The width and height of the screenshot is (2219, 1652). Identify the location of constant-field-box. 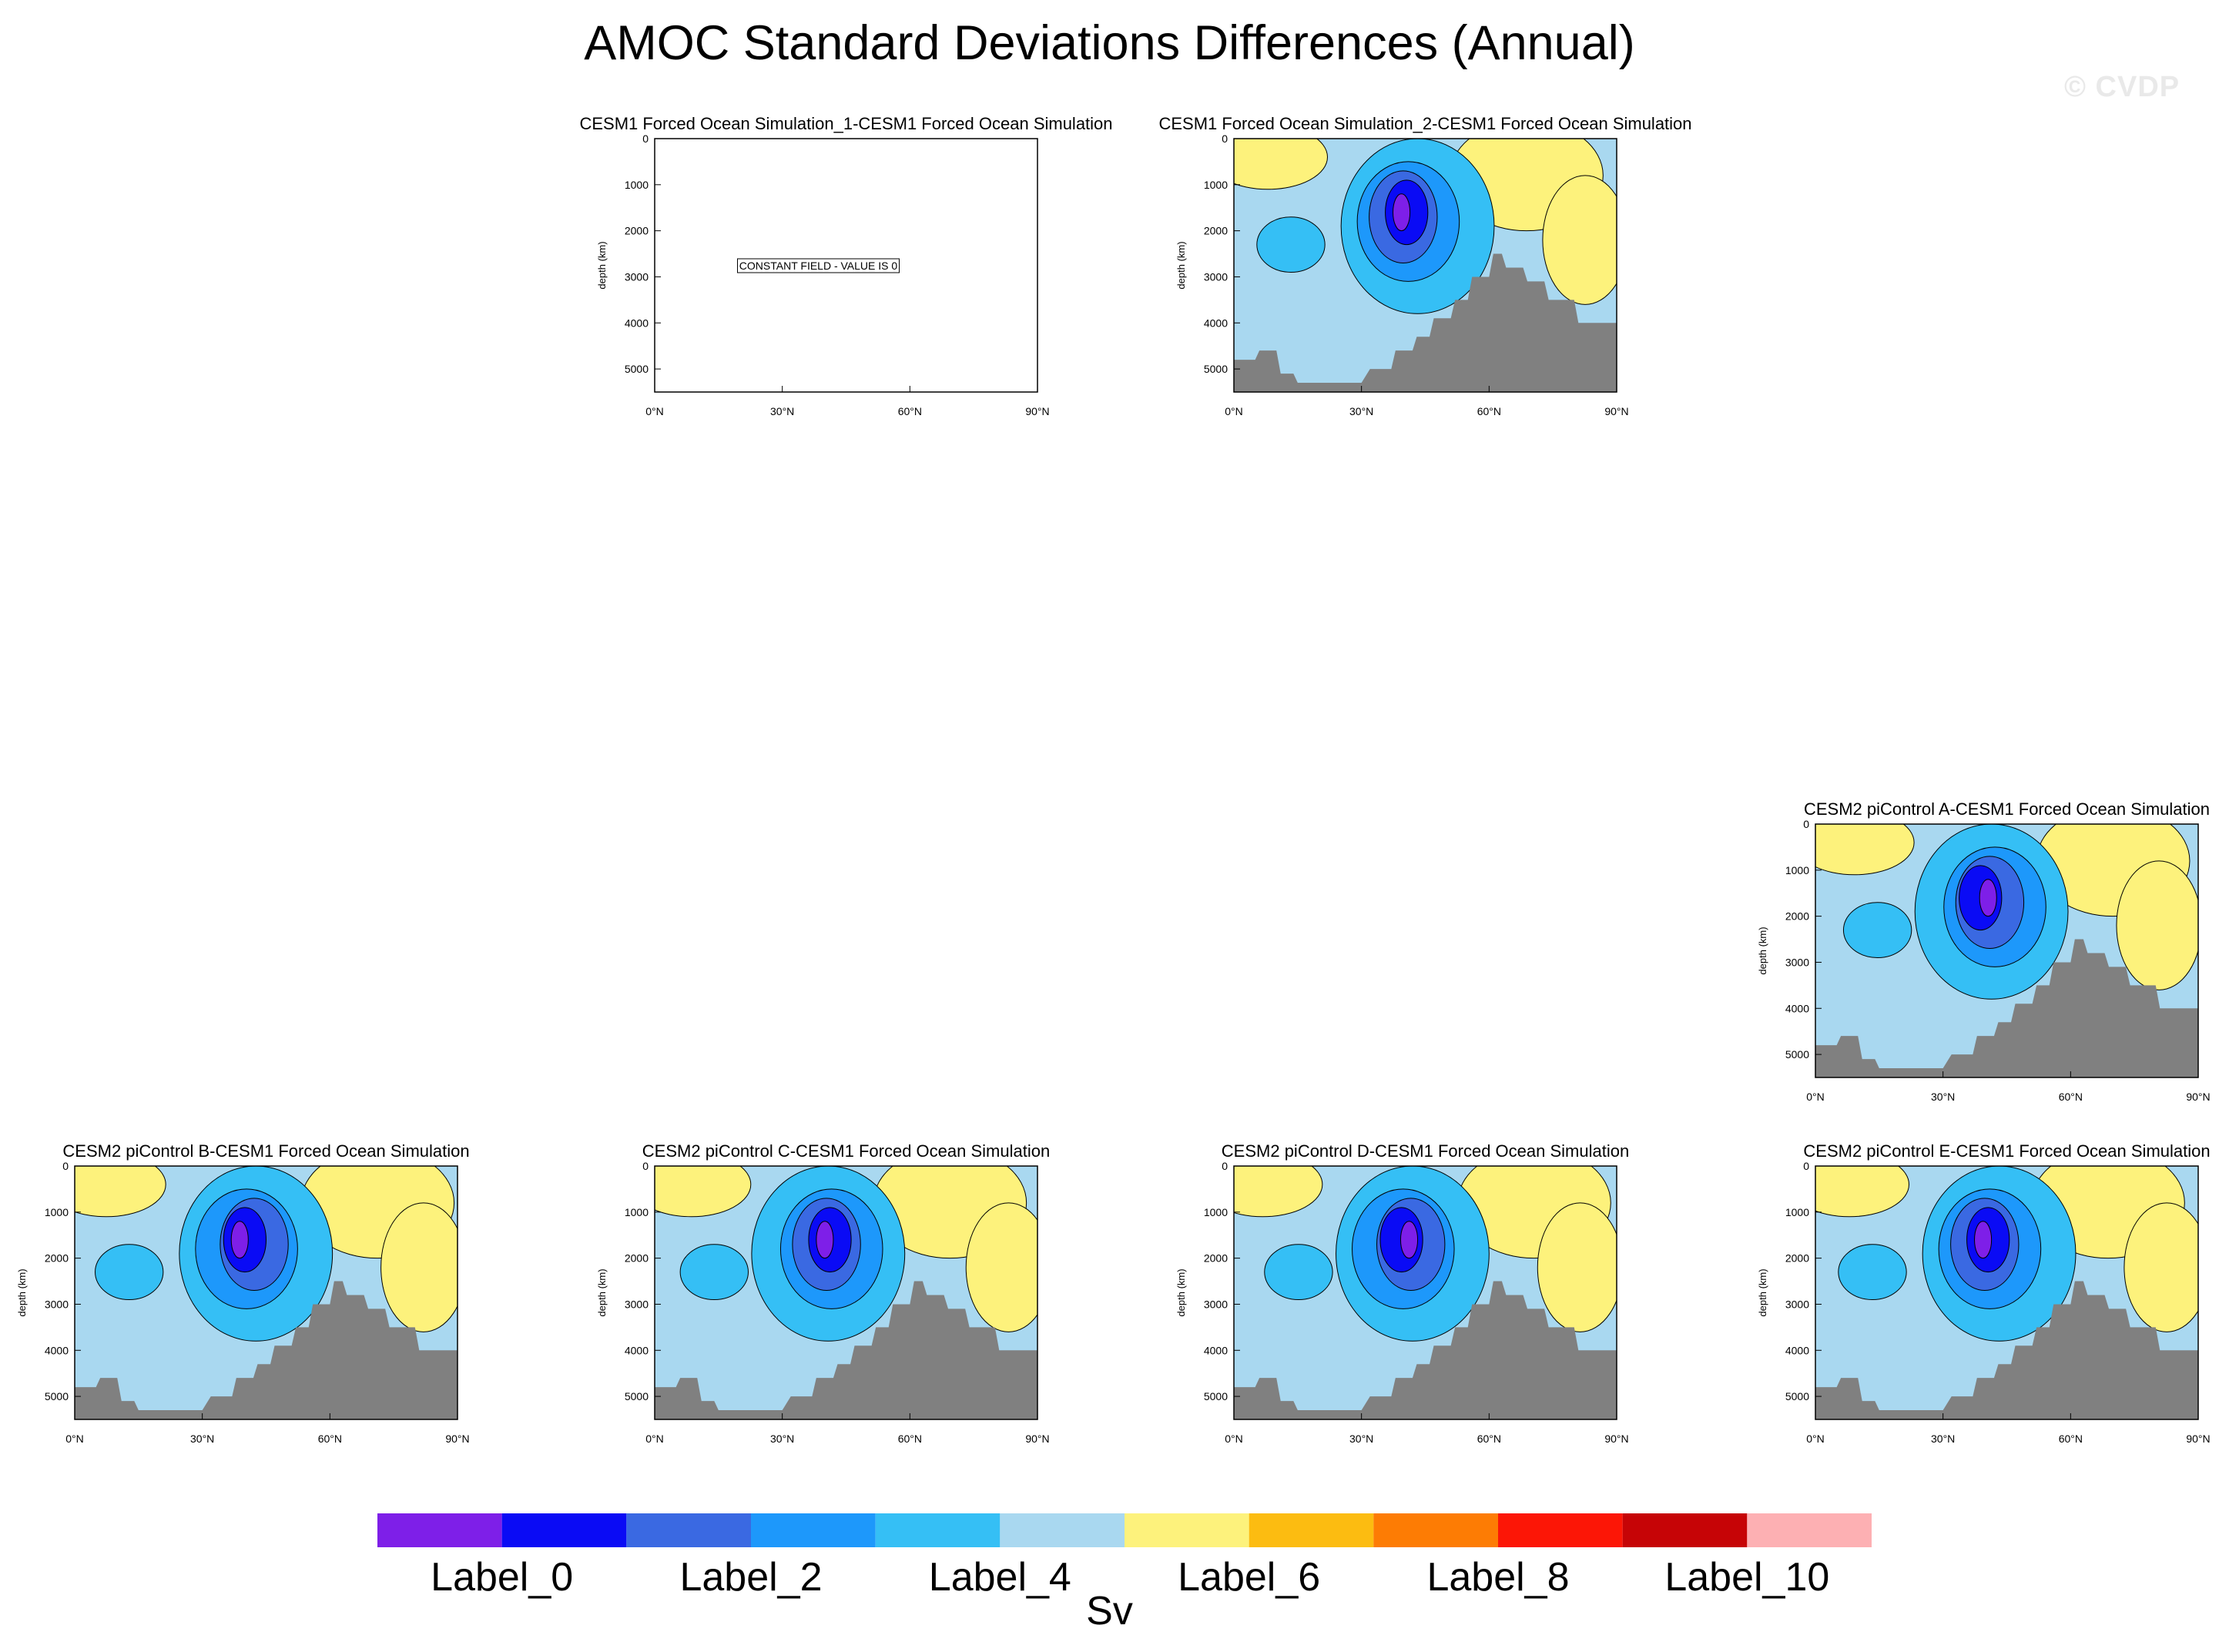
(818, 265).